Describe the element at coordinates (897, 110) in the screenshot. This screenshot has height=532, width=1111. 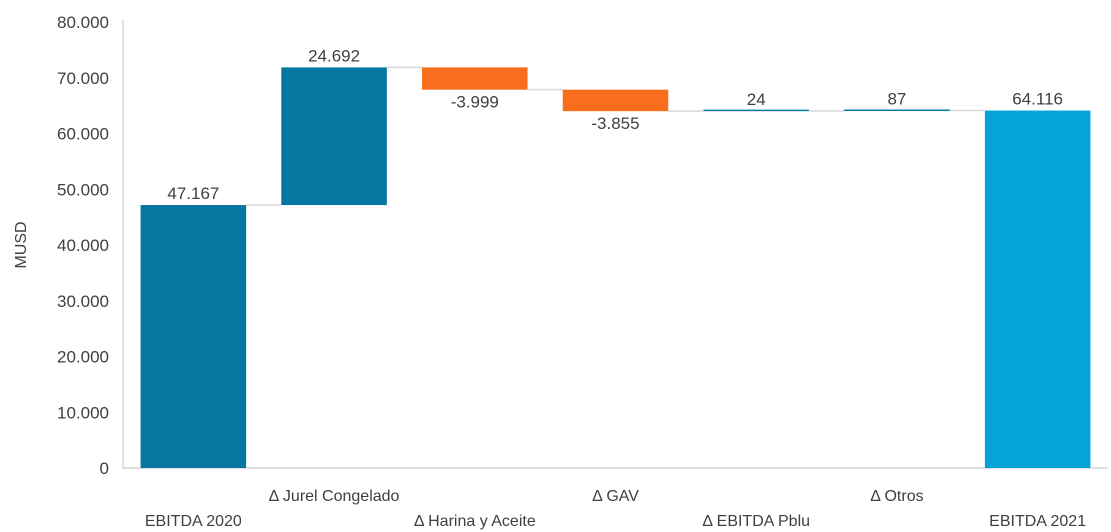
I see `bar-delta-otros` at that location.